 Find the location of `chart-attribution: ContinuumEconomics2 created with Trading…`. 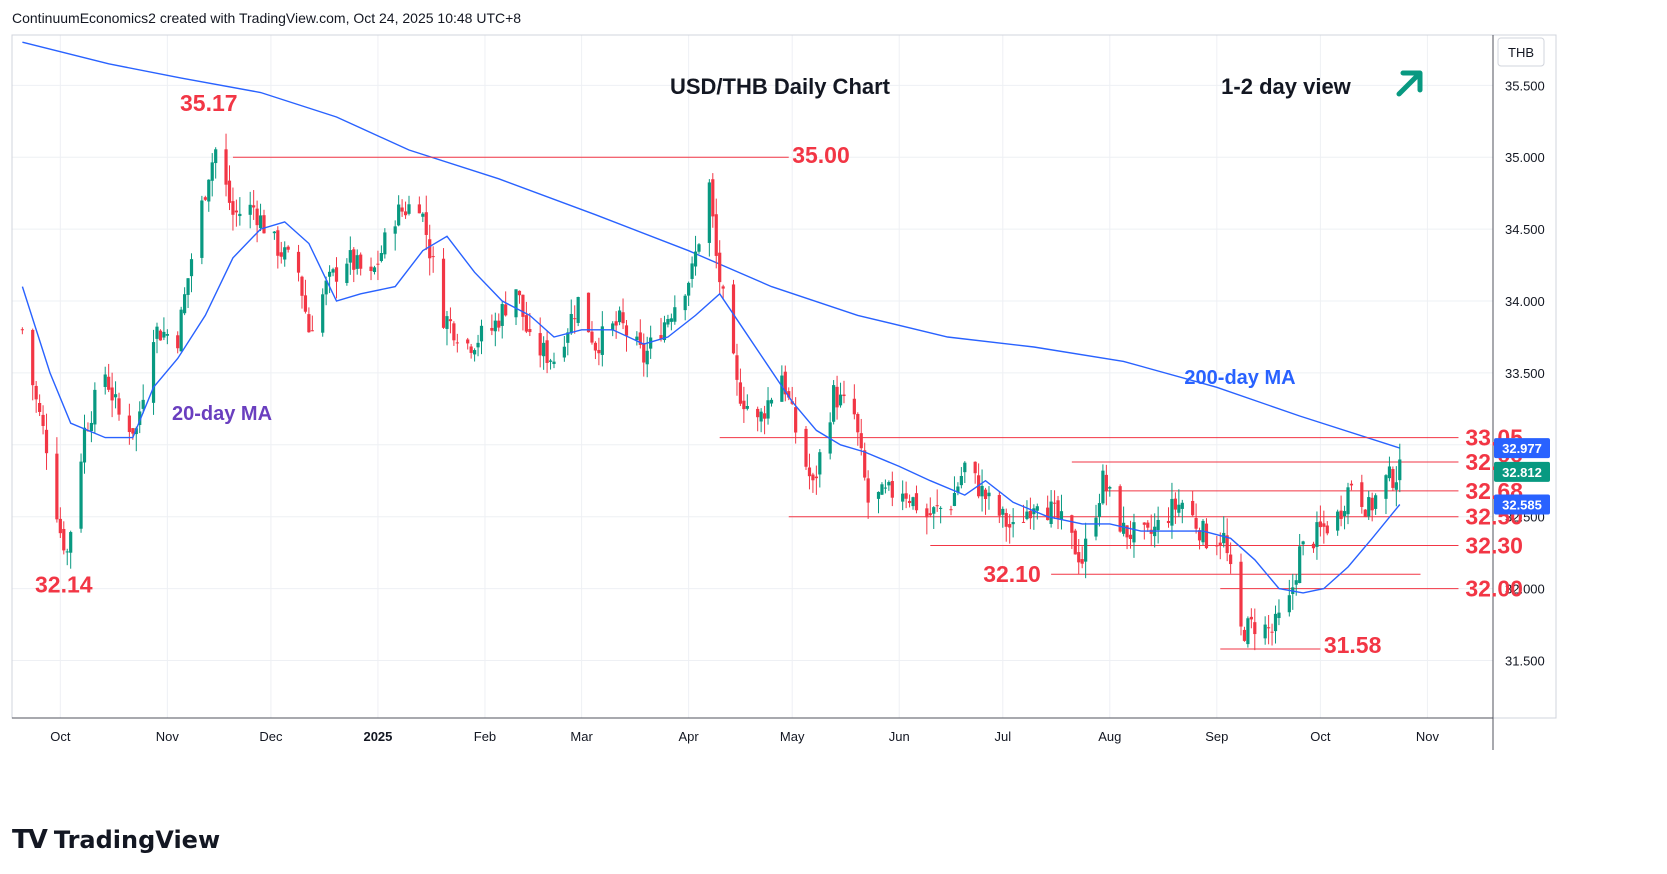

chart-attribution: ContinuumEconomics2 created with Trading… is located at coordinates (267, 18).